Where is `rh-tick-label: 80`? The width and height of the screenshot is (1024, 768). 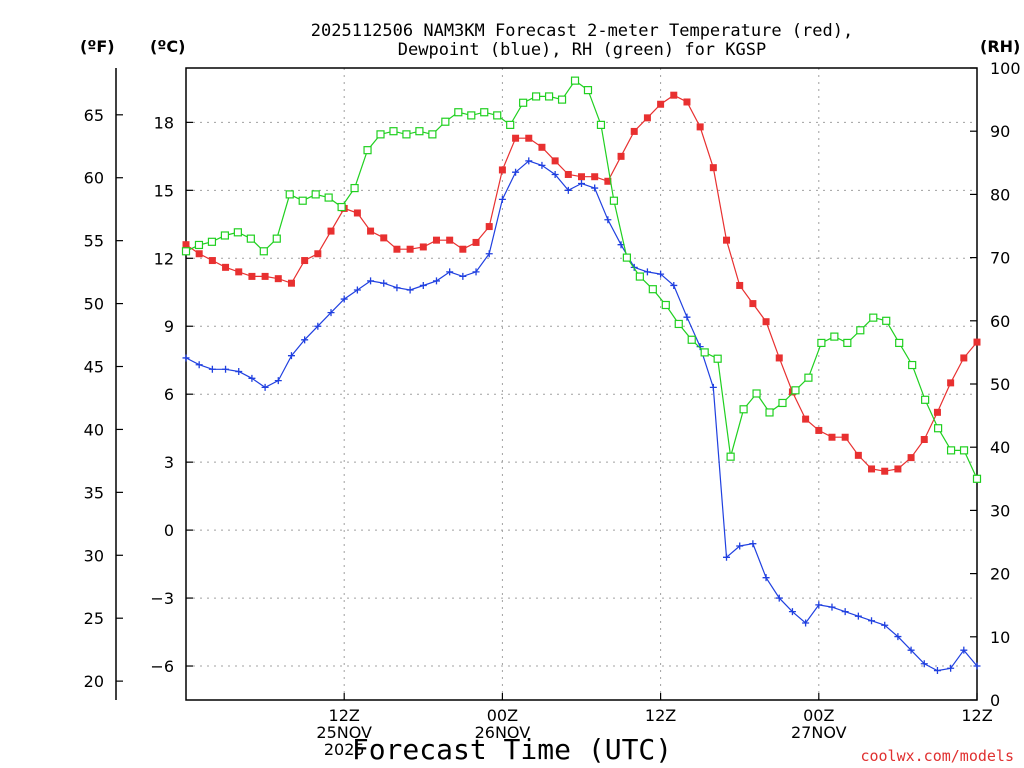 rh-tick-label: 80 is located at coordinates (1000, 194).